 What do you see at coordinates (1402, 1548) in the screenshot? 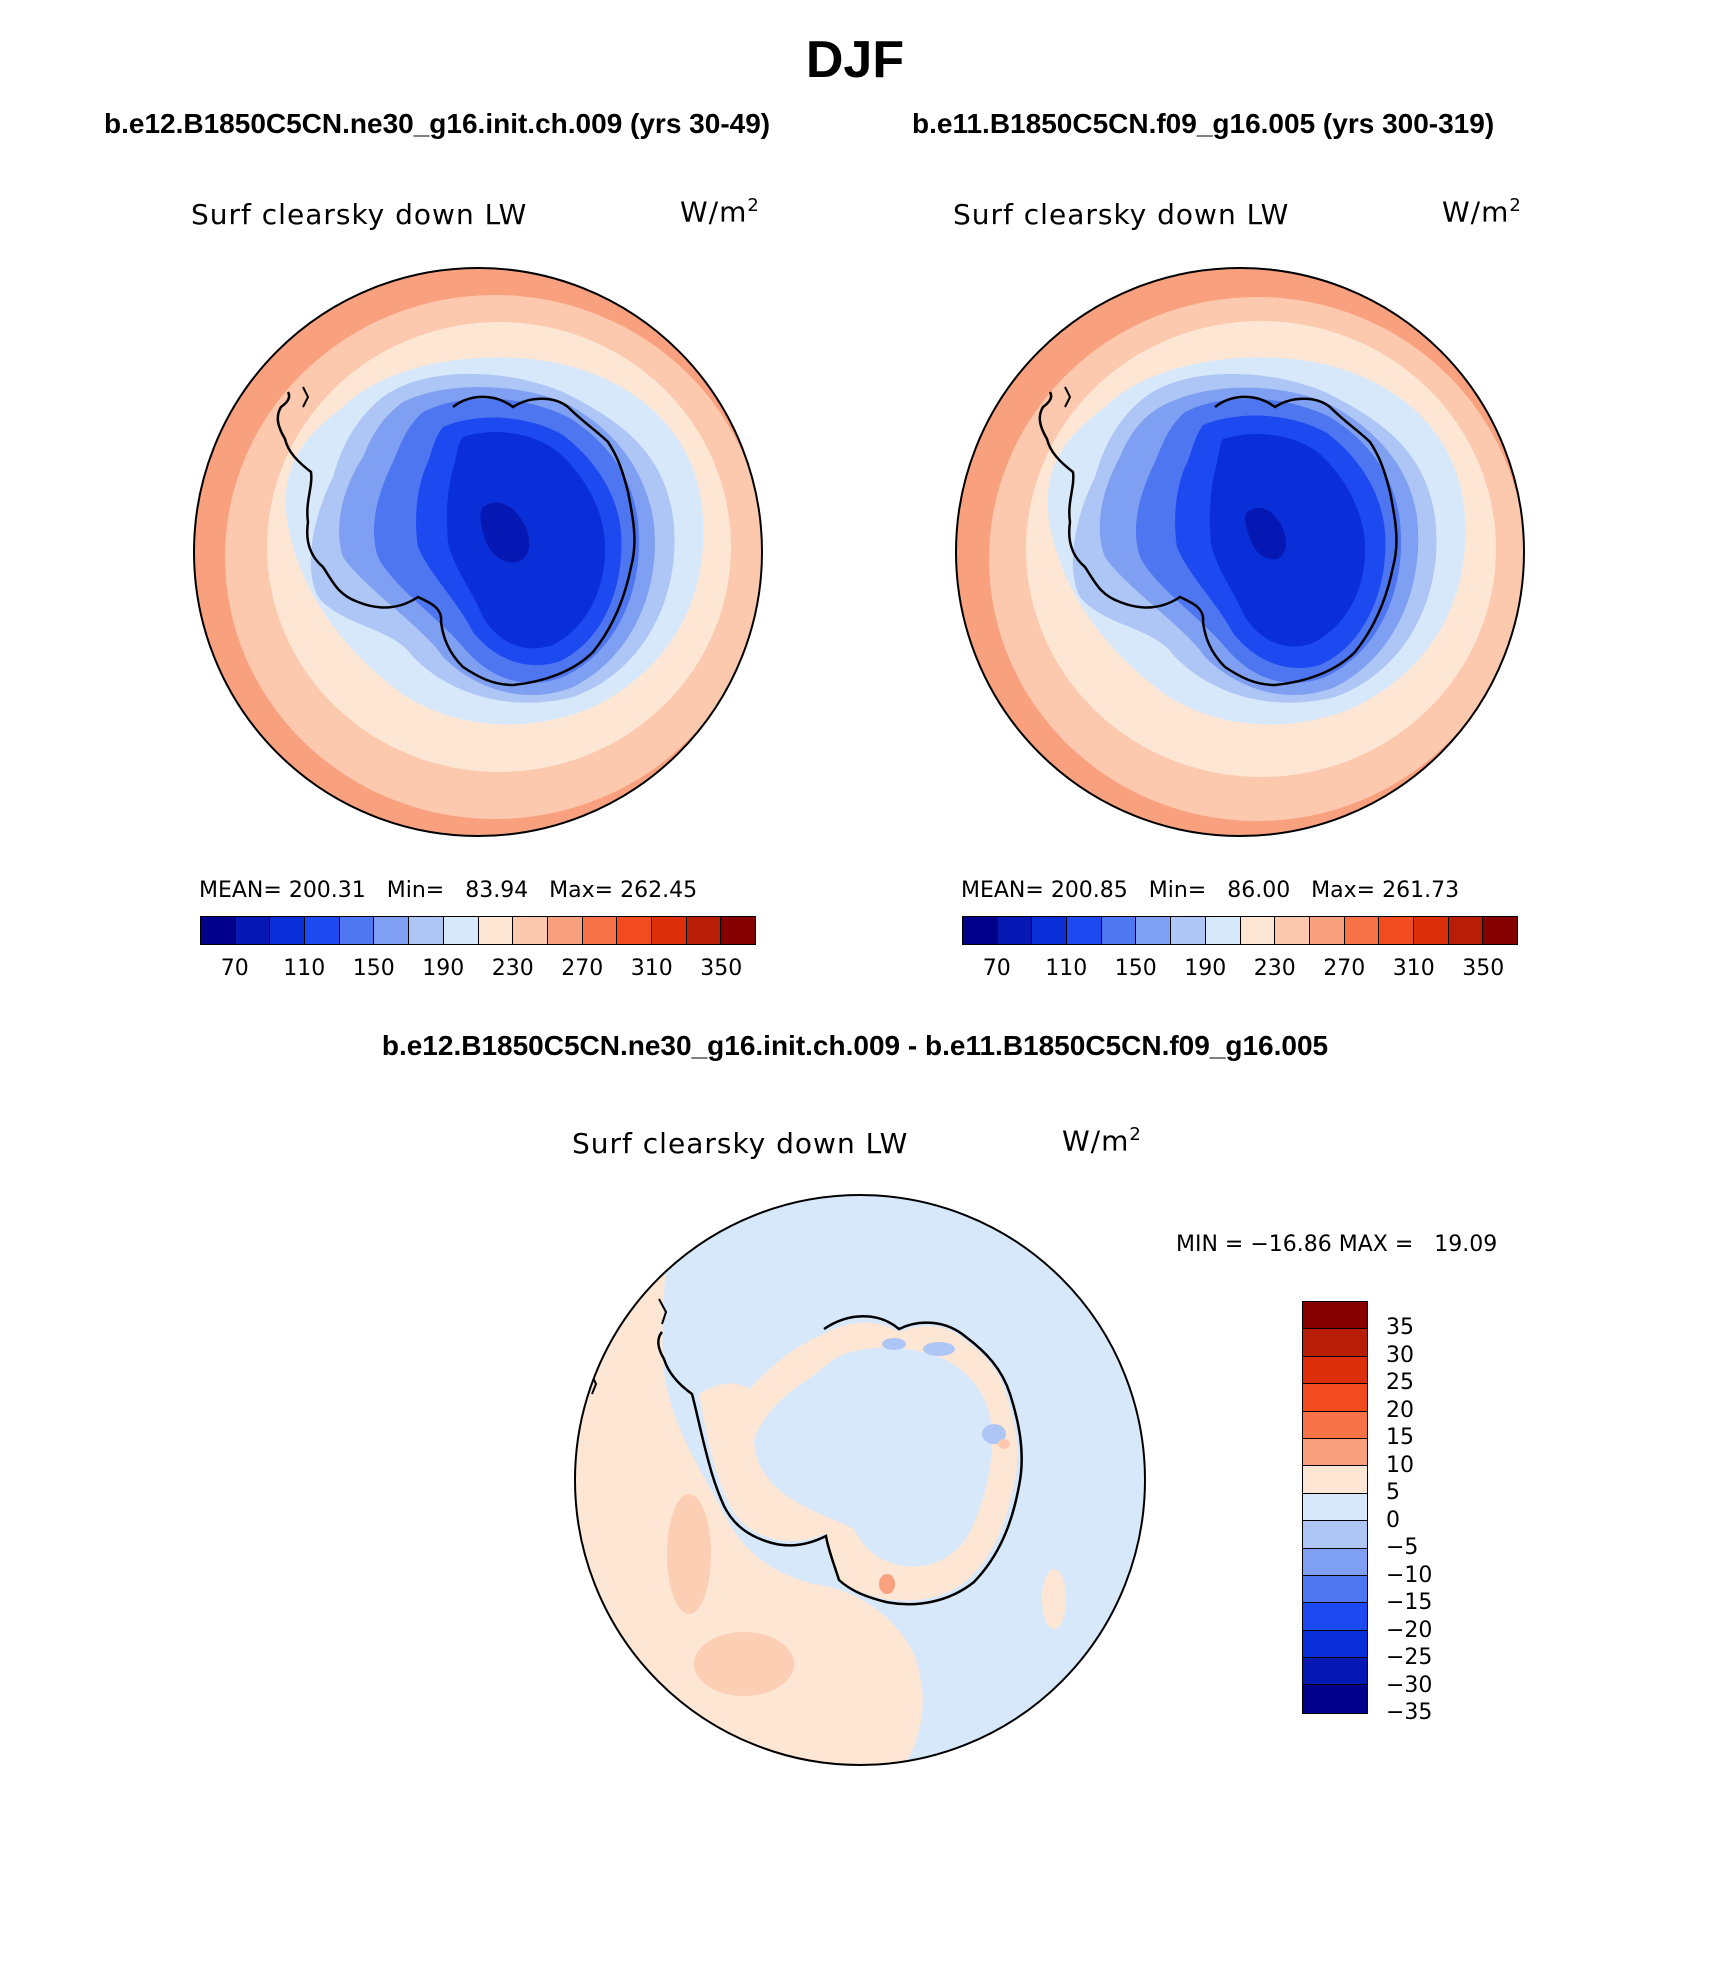
I see `colorbar-tick-label: −5` at bounding box center [1402, 1548].